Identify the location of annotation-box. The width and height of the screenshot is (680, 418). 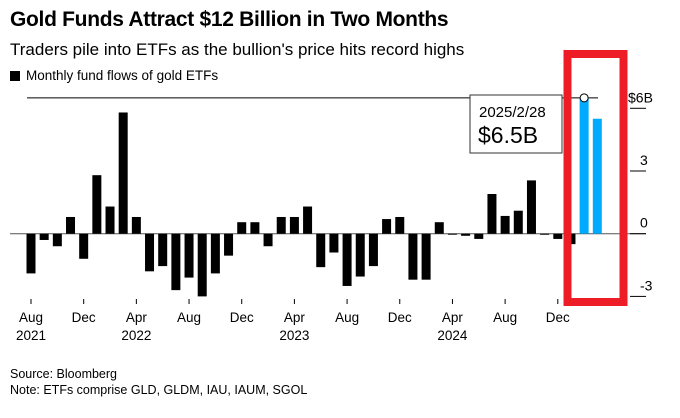
(516, 124).